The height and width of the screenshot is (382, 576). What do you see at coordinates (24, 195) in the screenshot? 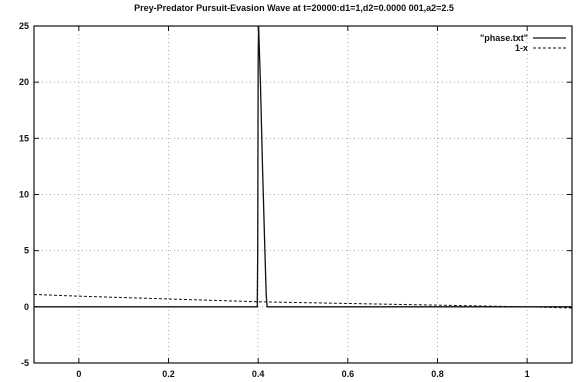
I see `y-tick-label: 10` at bounding box center [24, 195].